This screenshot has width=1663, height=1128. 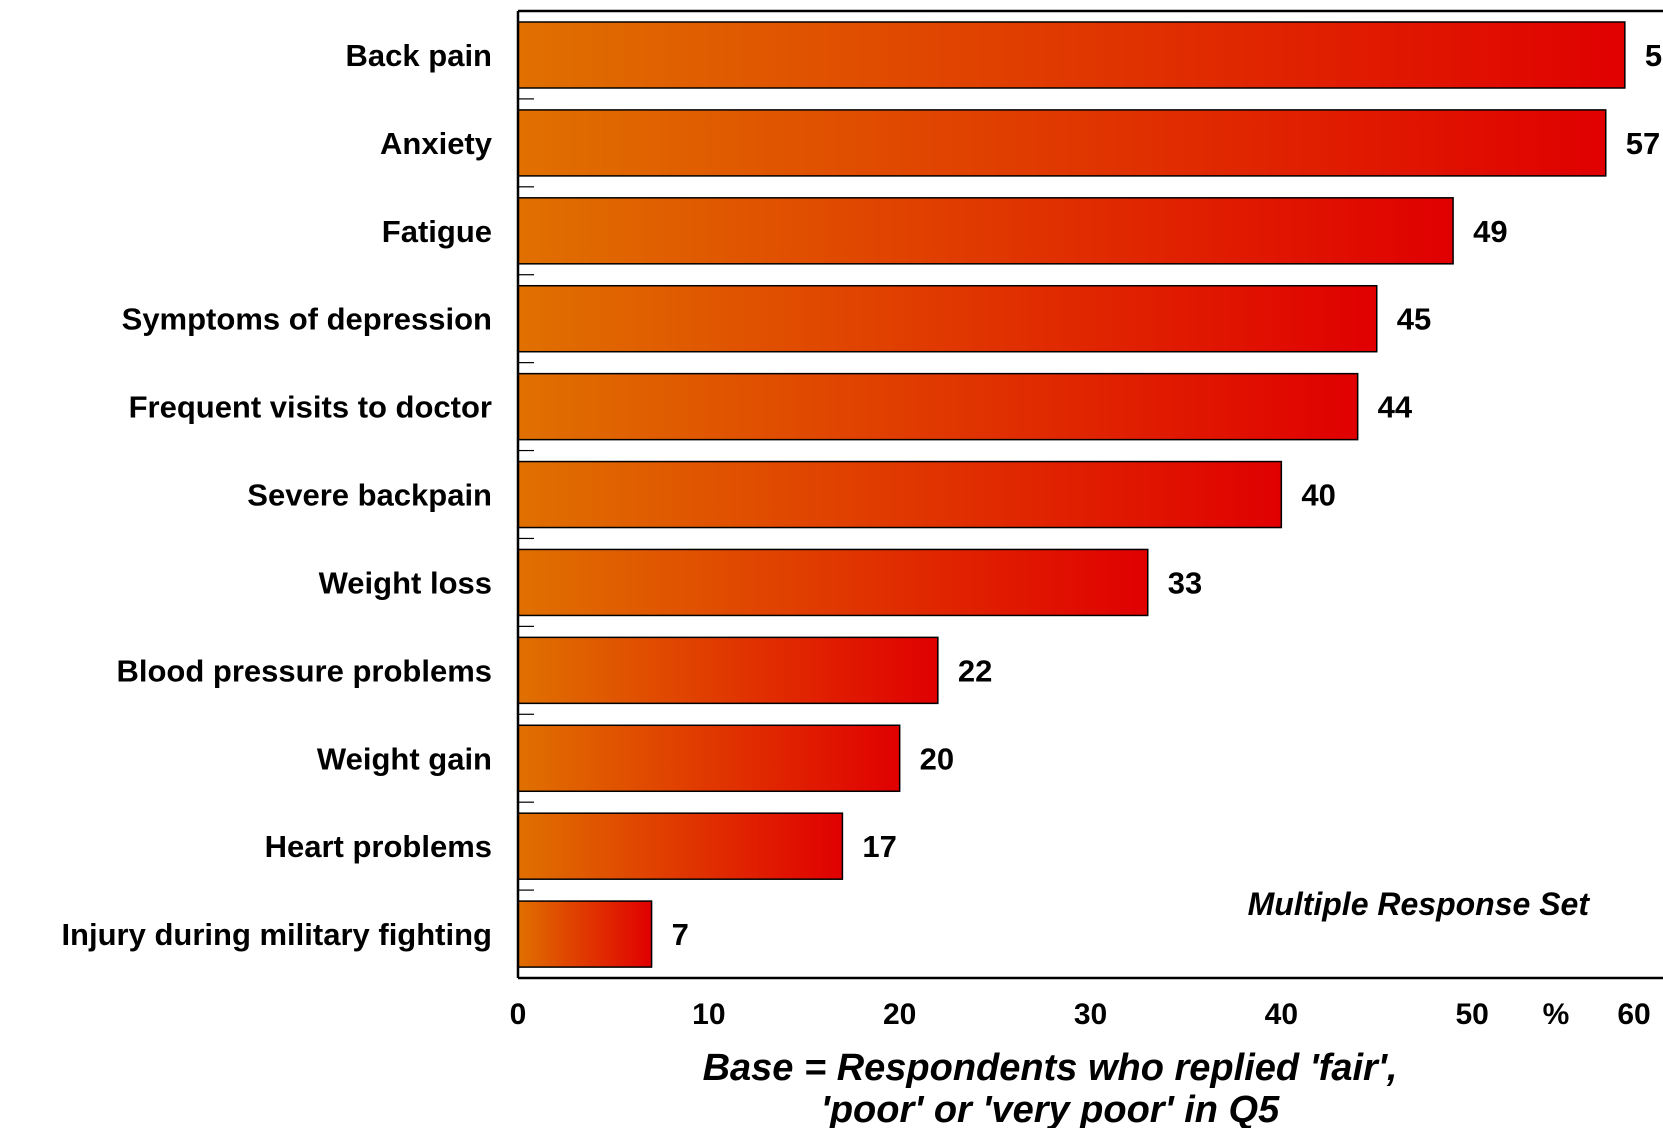 I want to click on category-label: Heart problems, so click(x=378, y=846).